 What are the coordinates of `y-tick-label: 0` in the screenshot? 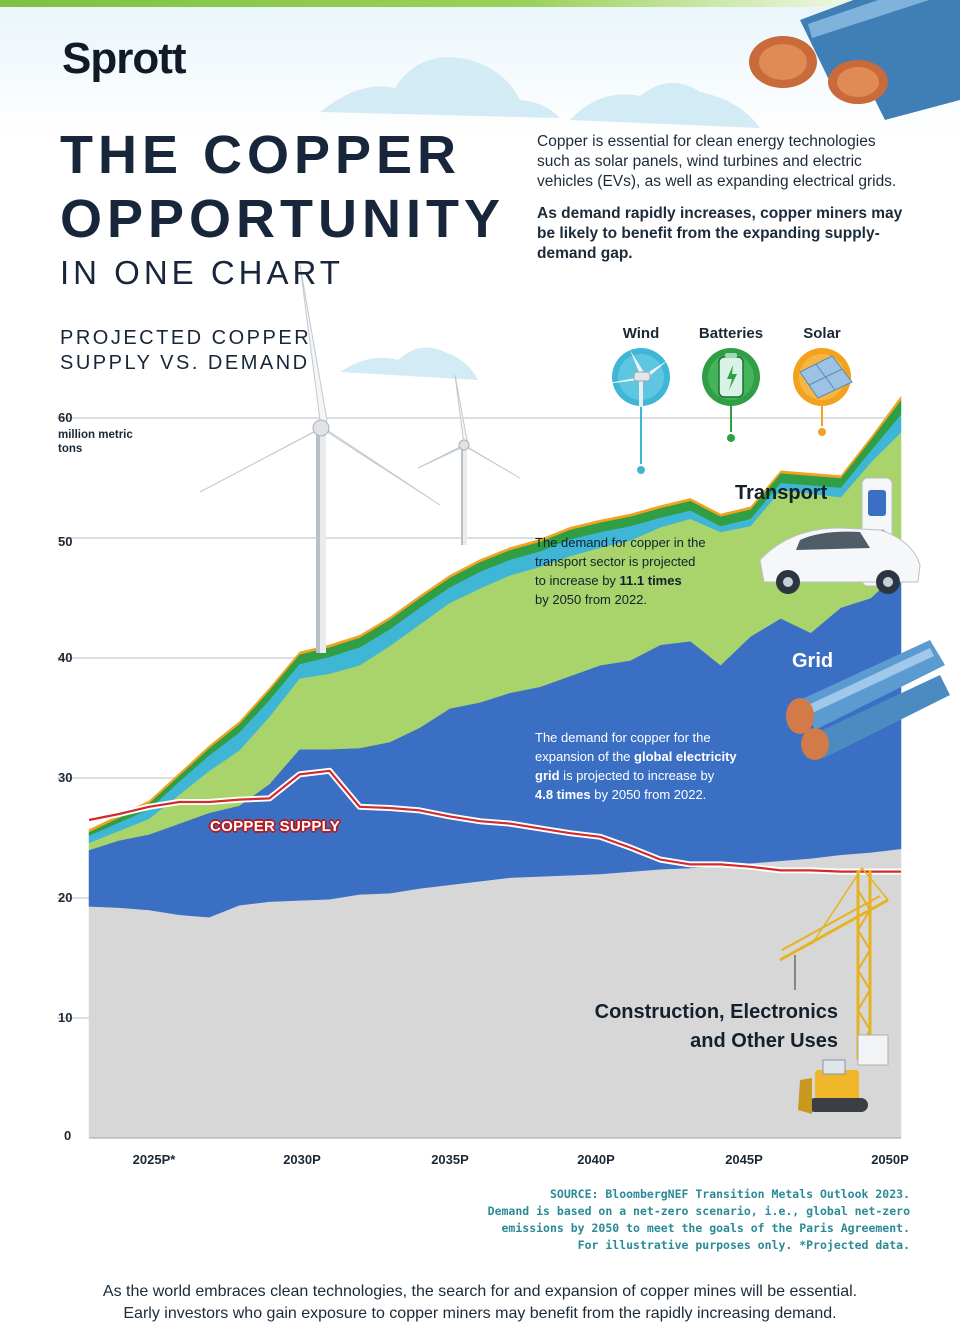 It's located at (68, 1135).